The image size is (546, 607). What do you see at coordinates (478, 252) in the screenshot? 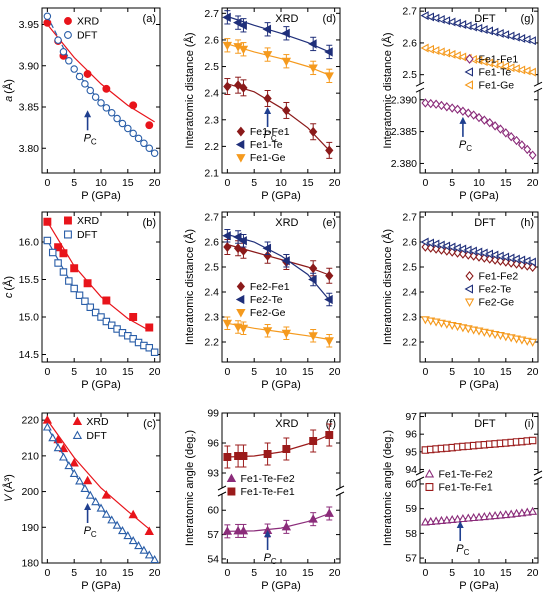
I see `series-fe2-te` at bounding box center [478, 252].